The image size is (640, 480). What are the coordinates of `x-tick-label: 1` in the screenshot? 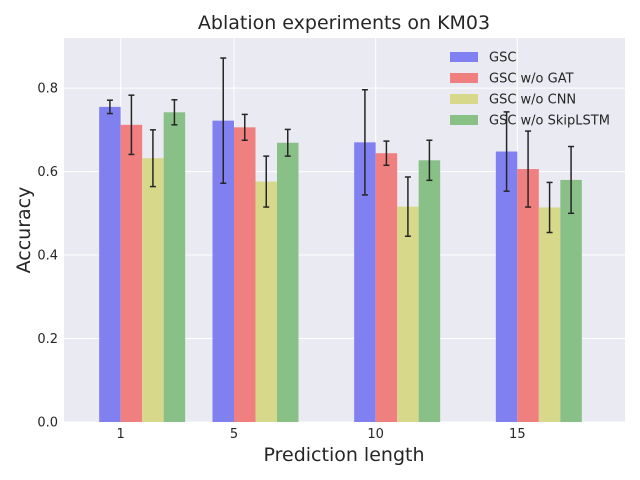 It's located at (121, 434).